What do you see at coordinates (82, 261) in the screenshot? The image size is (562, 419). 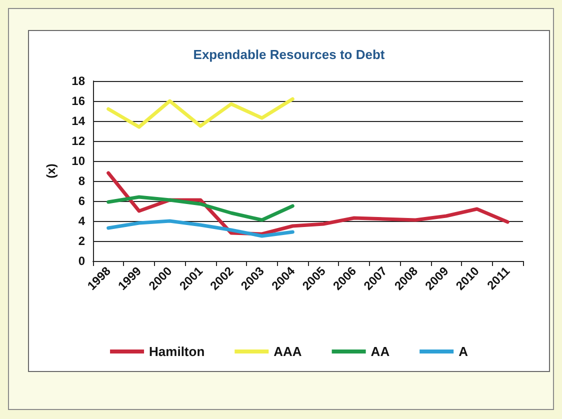 I see `y-tick-label: 0` at bounding box center [82, 261].